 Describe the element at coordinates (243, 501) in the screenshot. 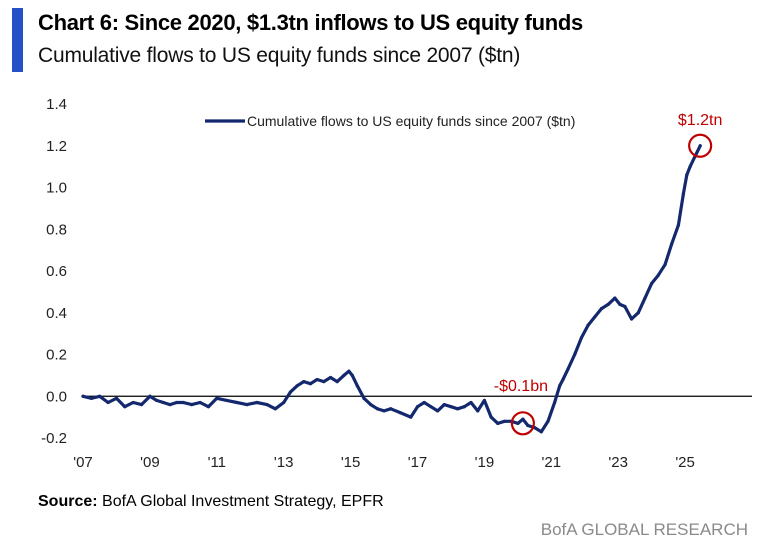

I see `source-text: BofA Global Investment Strategy, EPFR` at that location.